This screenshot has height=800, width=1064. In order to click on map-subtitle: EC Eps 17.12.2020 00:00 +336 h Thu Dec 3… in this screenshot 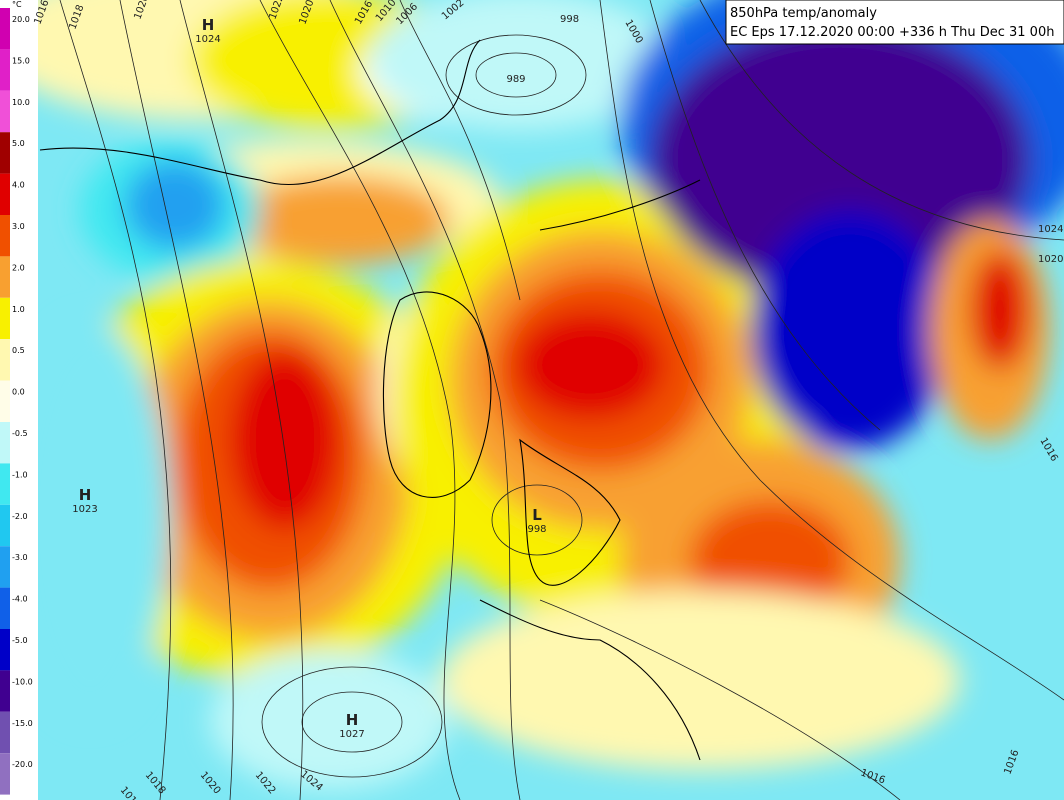, I will do `click(892, 32)`.